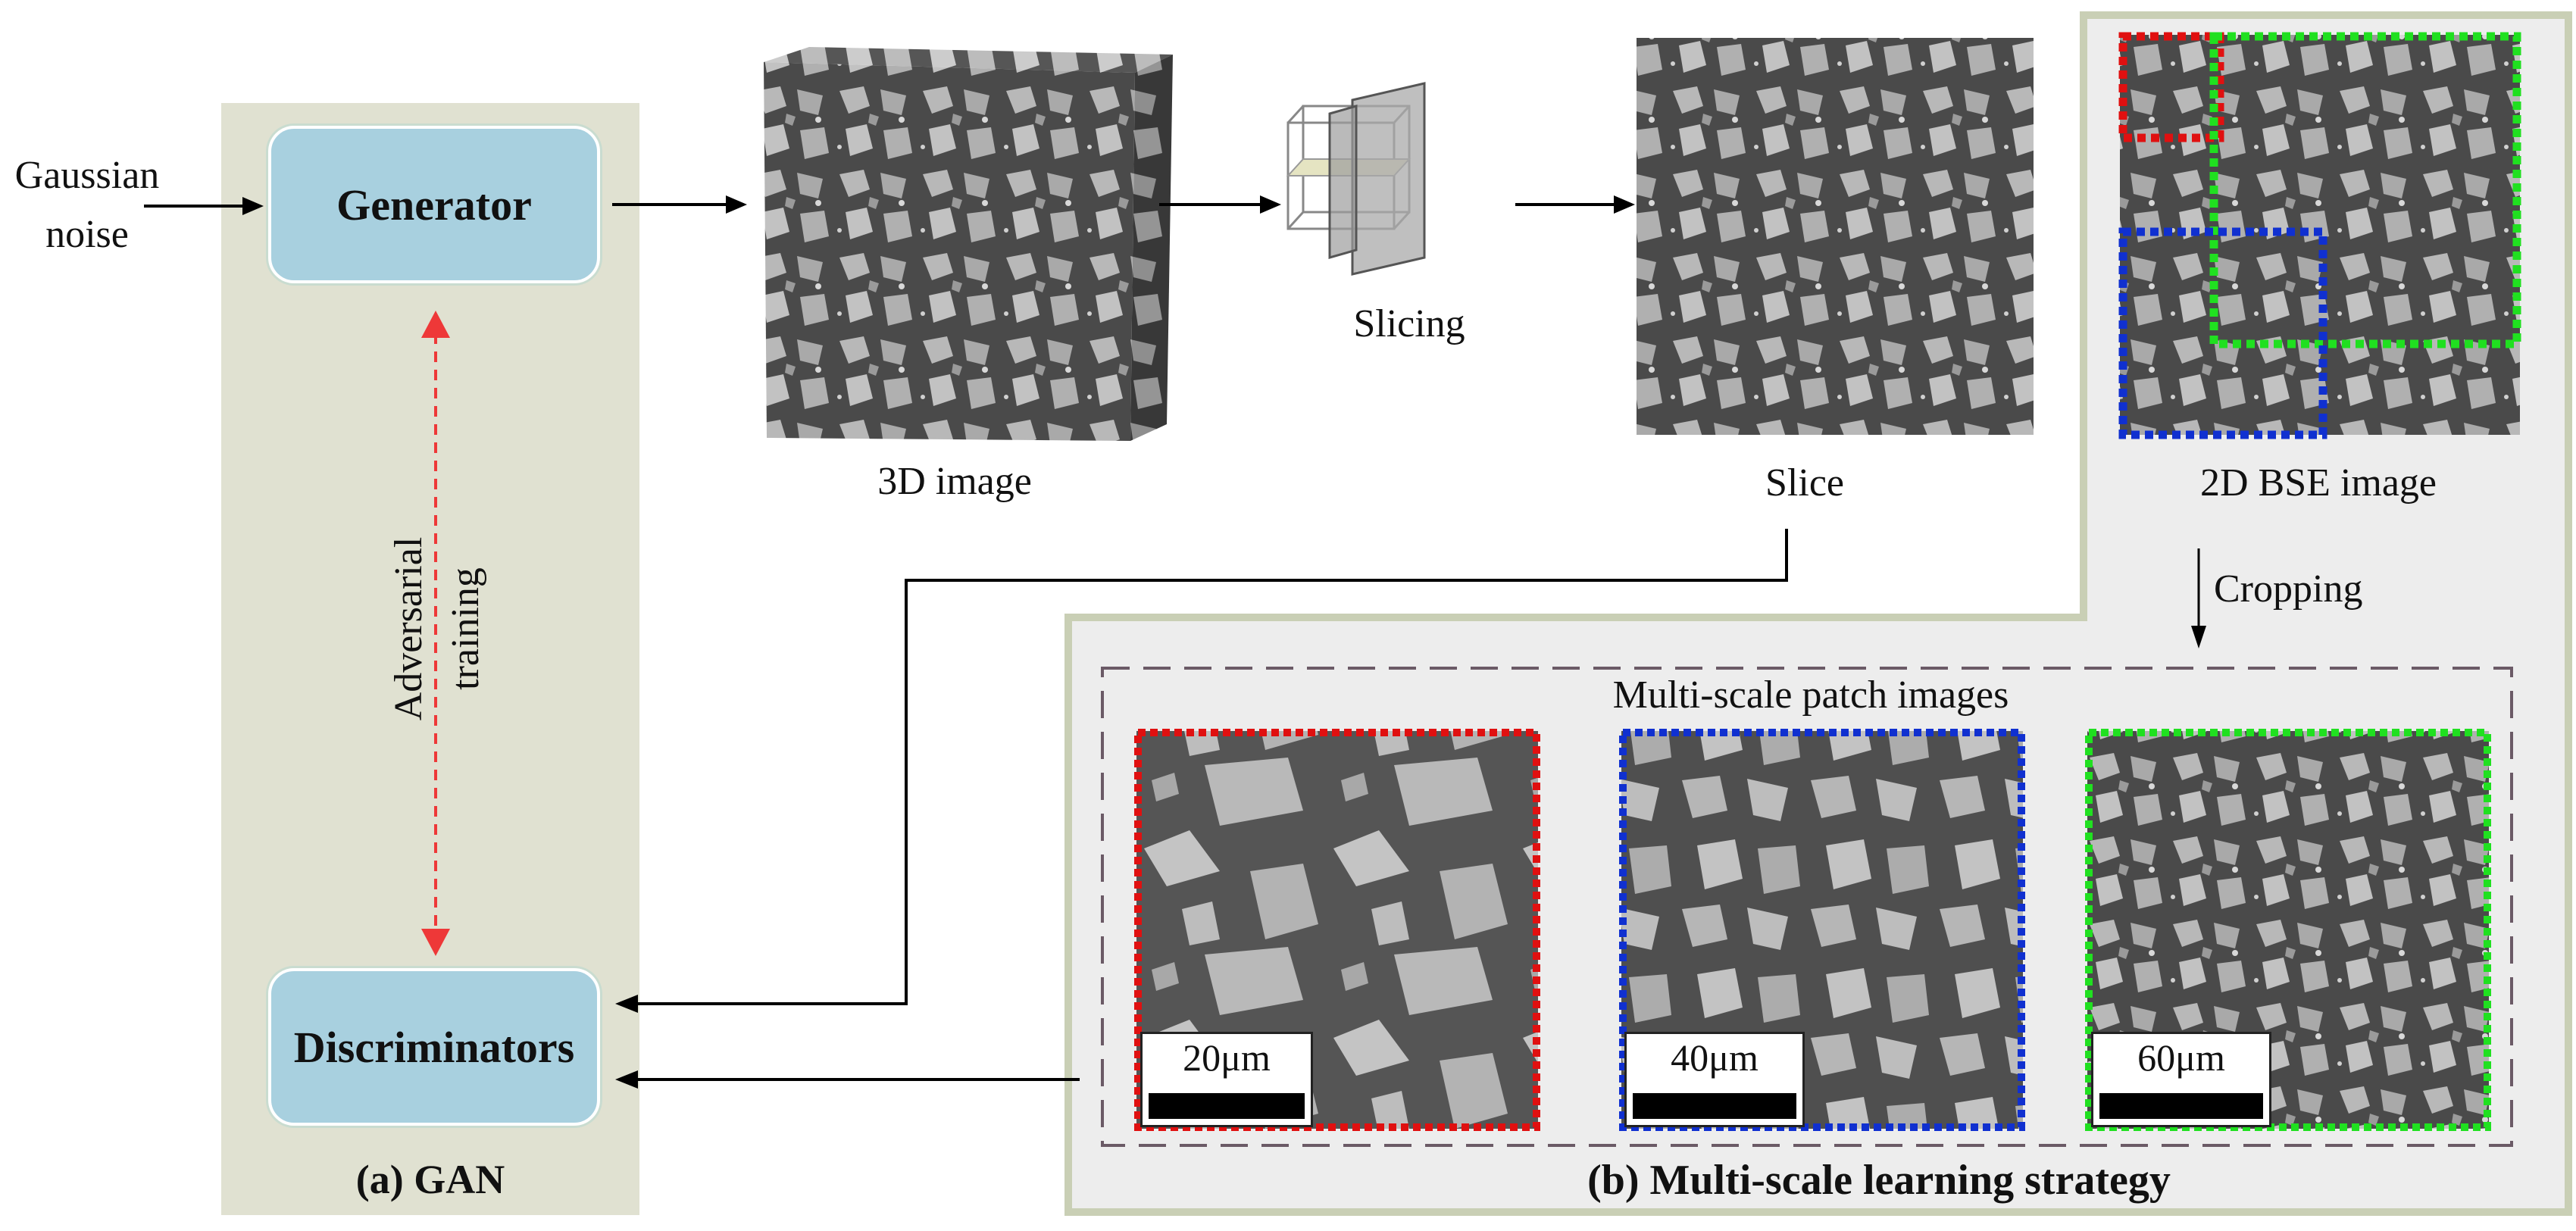 The image size is (2576, 1231). I want to click on slicing-to-slice-arrowhead, so click(1624, 204).